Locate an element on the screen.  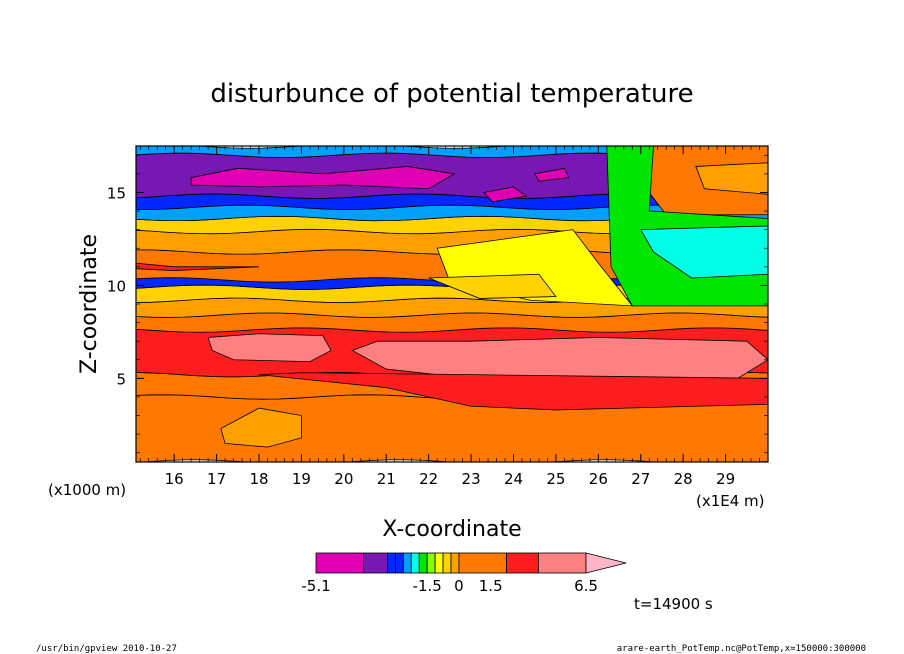
x-unit-right-label: (x1E4 m) is located at coordinates (730, 501).